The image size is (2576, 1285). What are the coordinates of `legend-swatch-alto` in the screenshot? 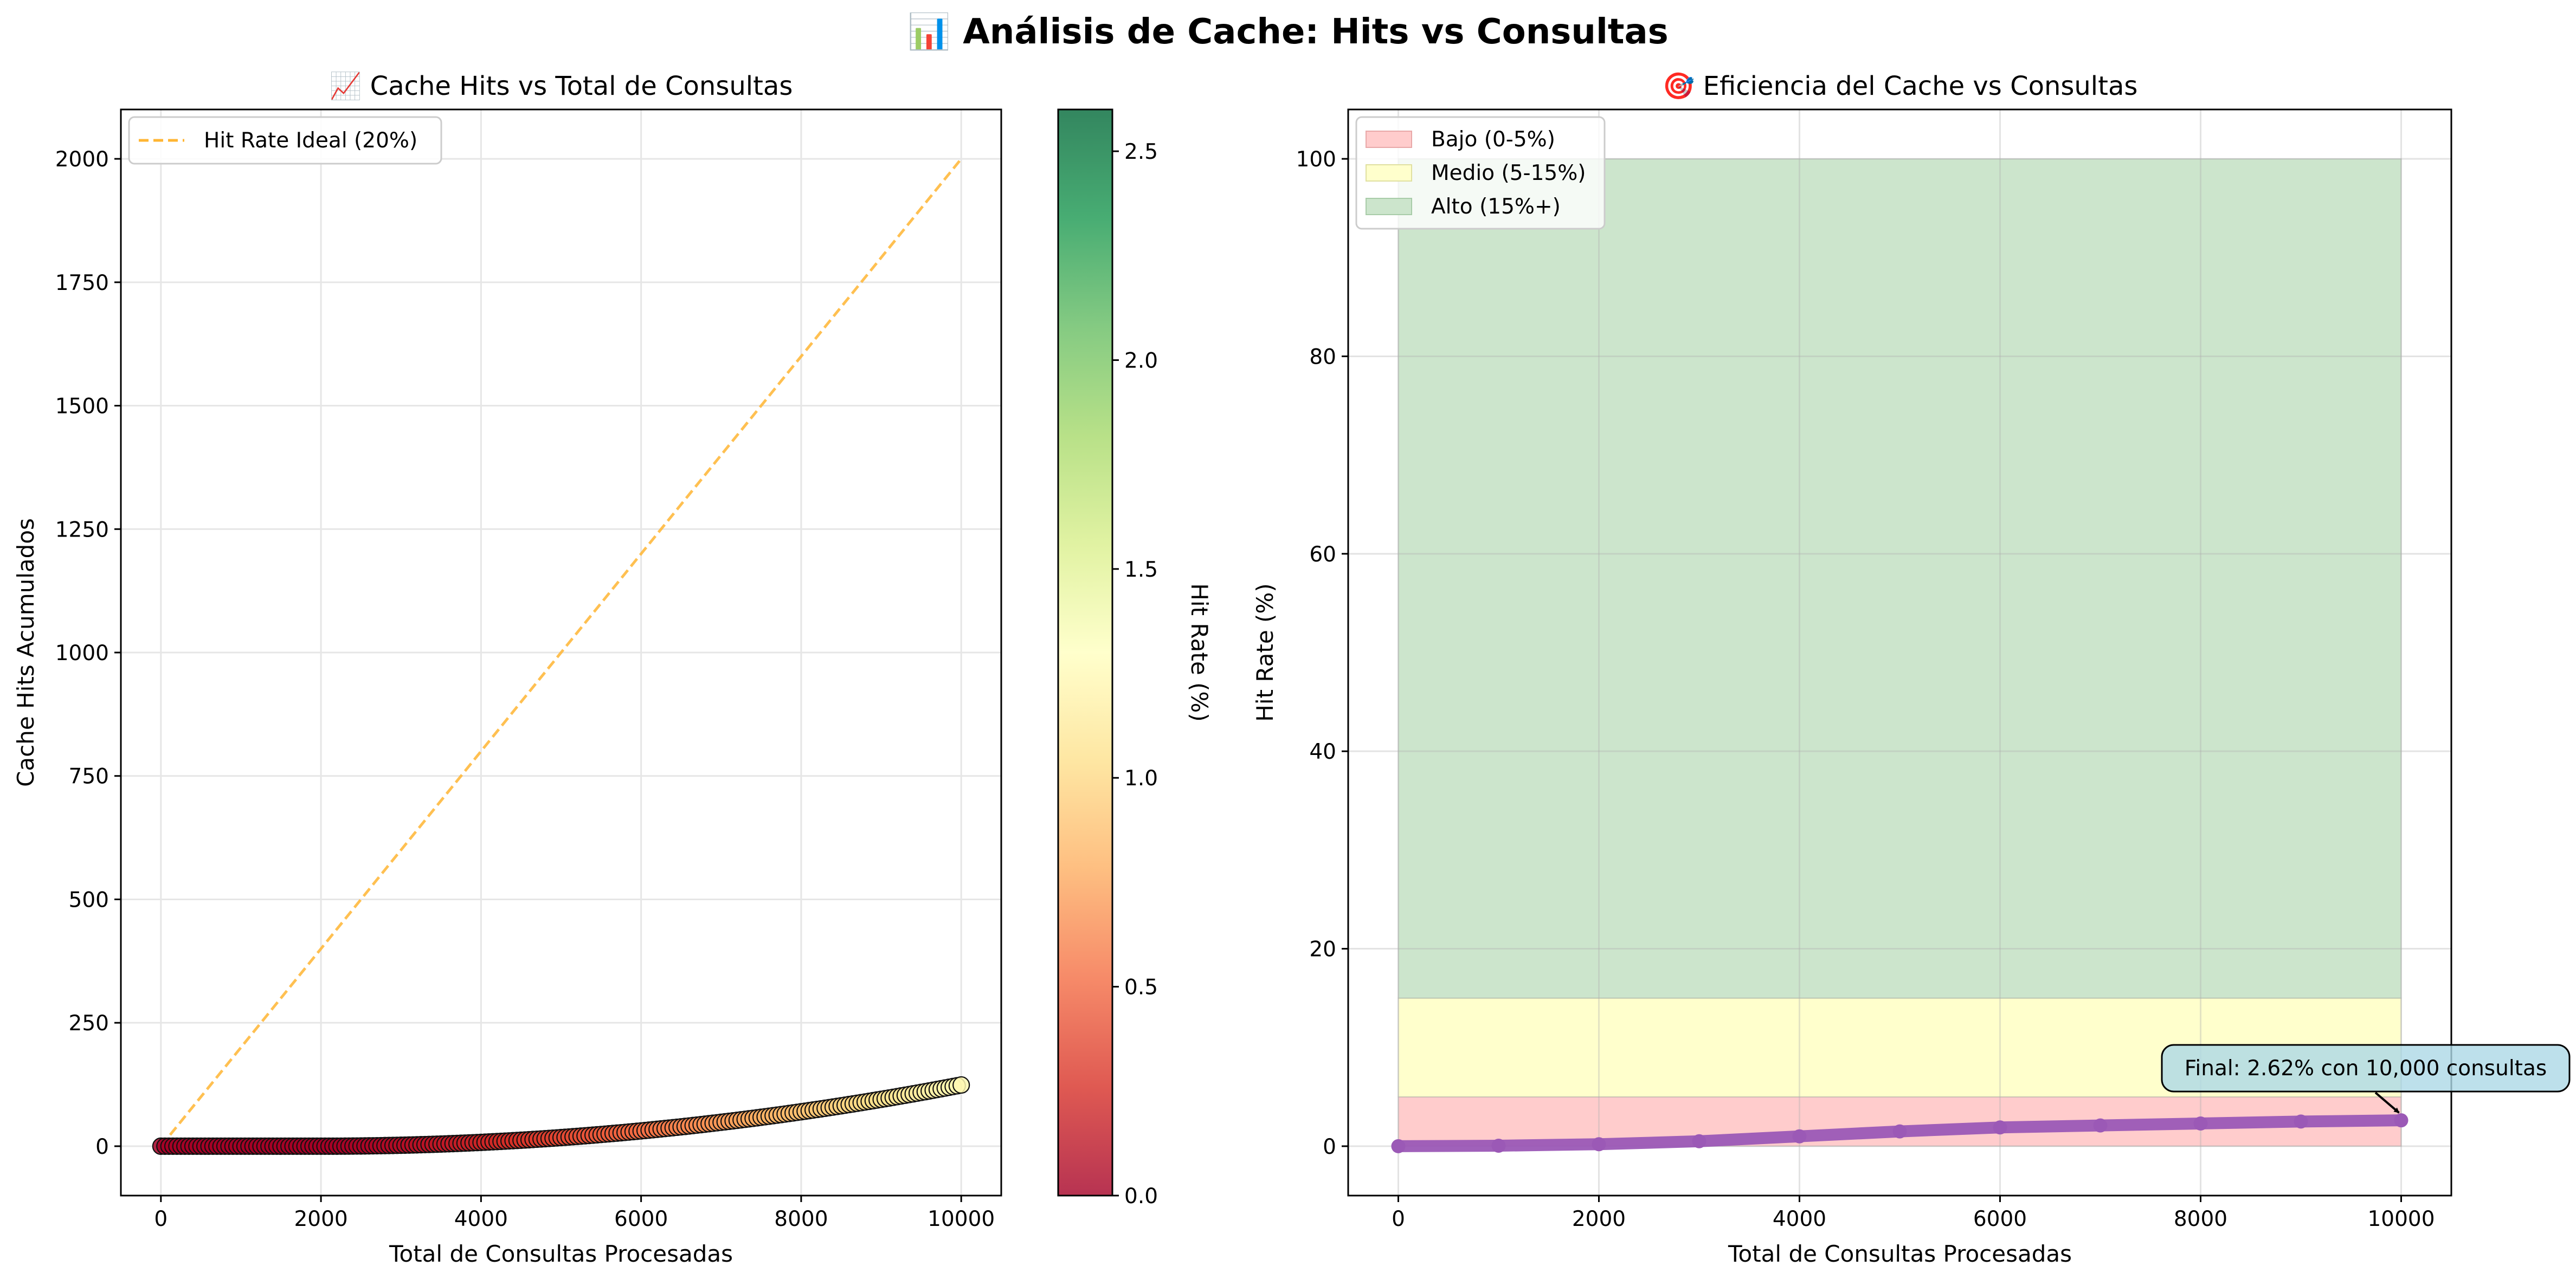 It's located at (1389, 206).